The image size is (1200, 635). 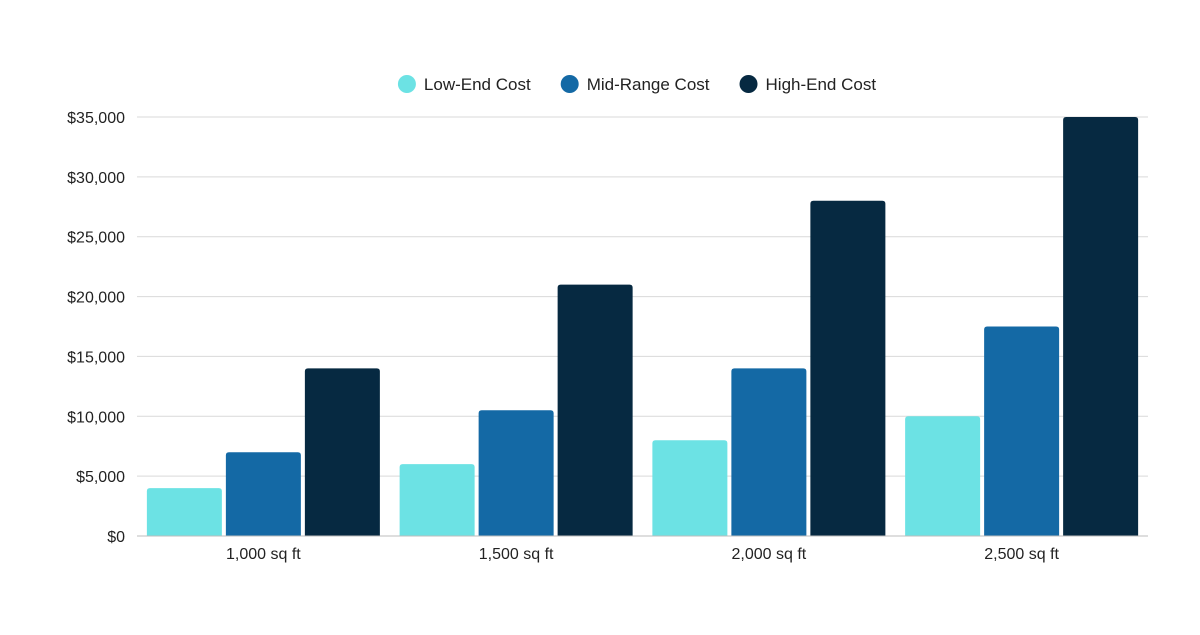 What do you see at coordinates (648, 84) in the screenshot?
I see `legend-label: Mid-Range Cost` at bounding box center [648, 84].